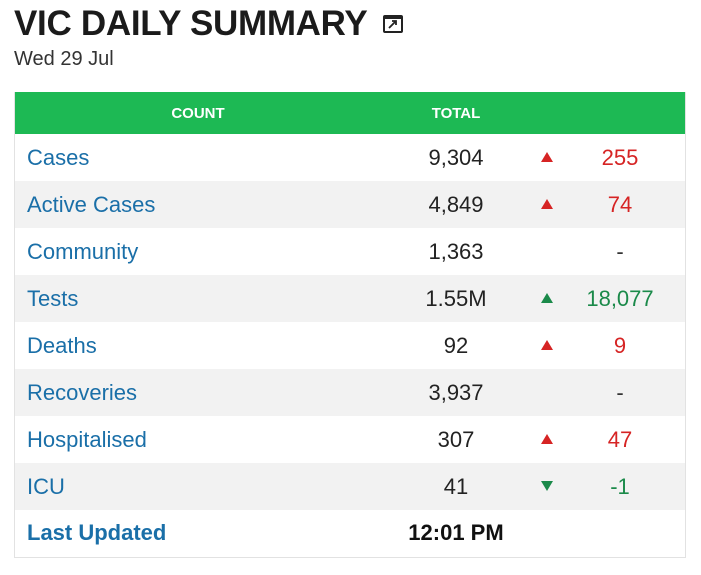 The image size is (701, 575). Describe the element at coordinates (456, 204) in the screenshot. I see `row-total: 4,849` at that location.